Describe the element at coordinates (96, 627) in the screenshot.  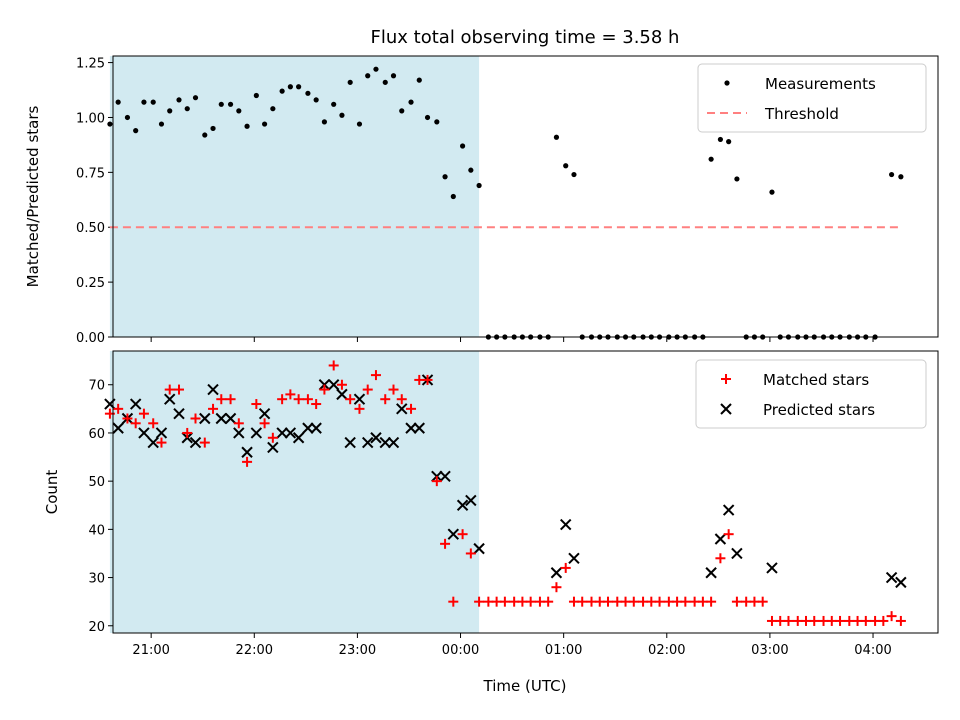
I see `y-tick-label: 20` at that location.